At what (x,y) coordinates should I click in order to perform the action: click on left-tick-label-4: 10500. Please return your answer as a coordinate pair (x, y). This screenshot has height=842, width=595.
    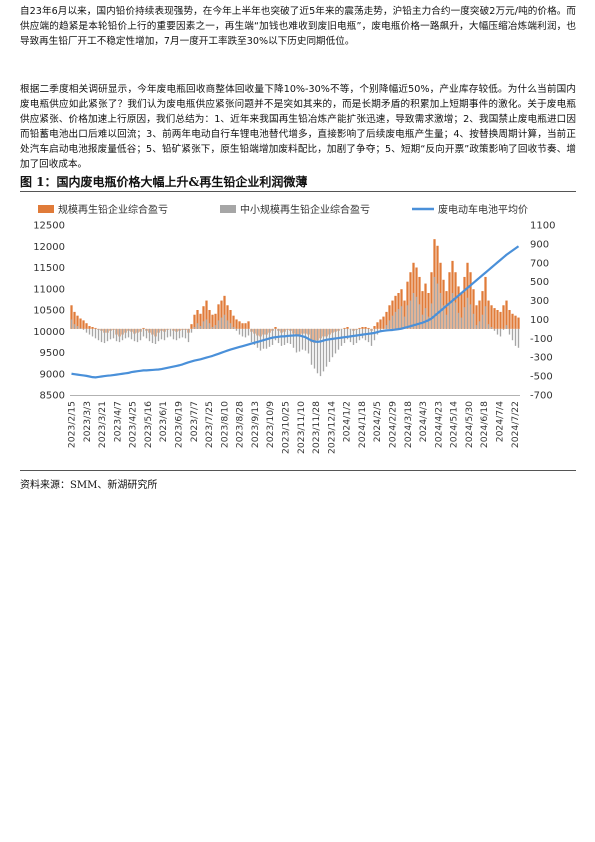
    Looking at the image, I should click on (49, 311).